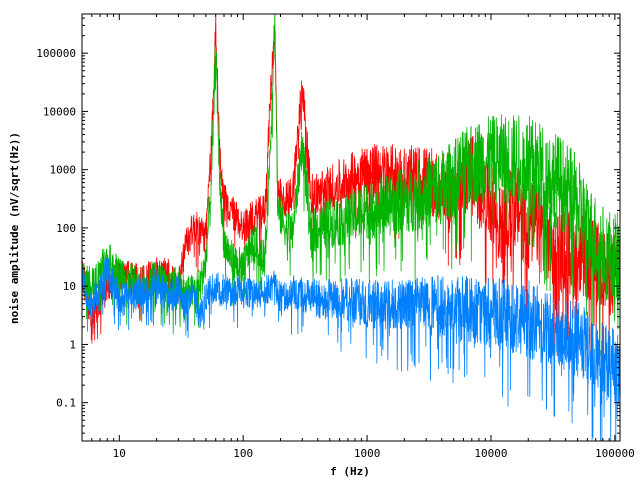 The width and height of the screenshot is (640, 480). Describe the element at coordinates (66, 228) in the screenshot. I see `y-tick-label: 100` at that location.